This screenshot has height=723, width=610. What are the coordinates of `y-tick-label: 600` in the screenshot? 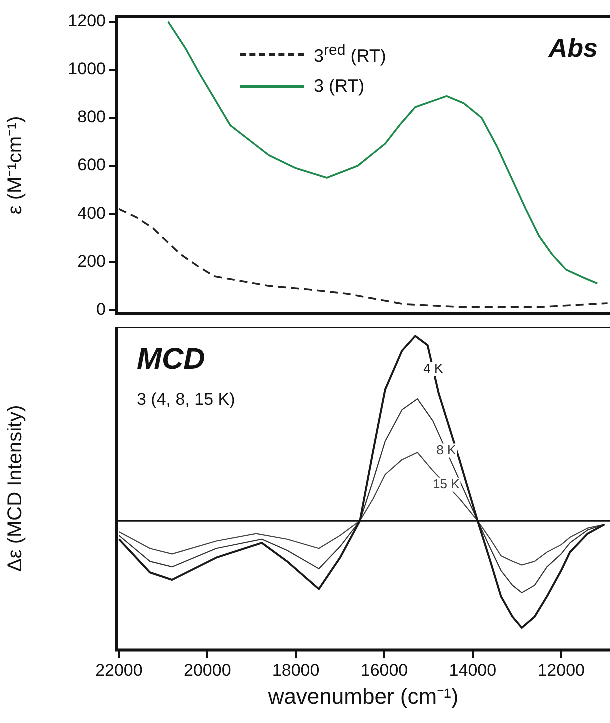 It's located at (92, 165).